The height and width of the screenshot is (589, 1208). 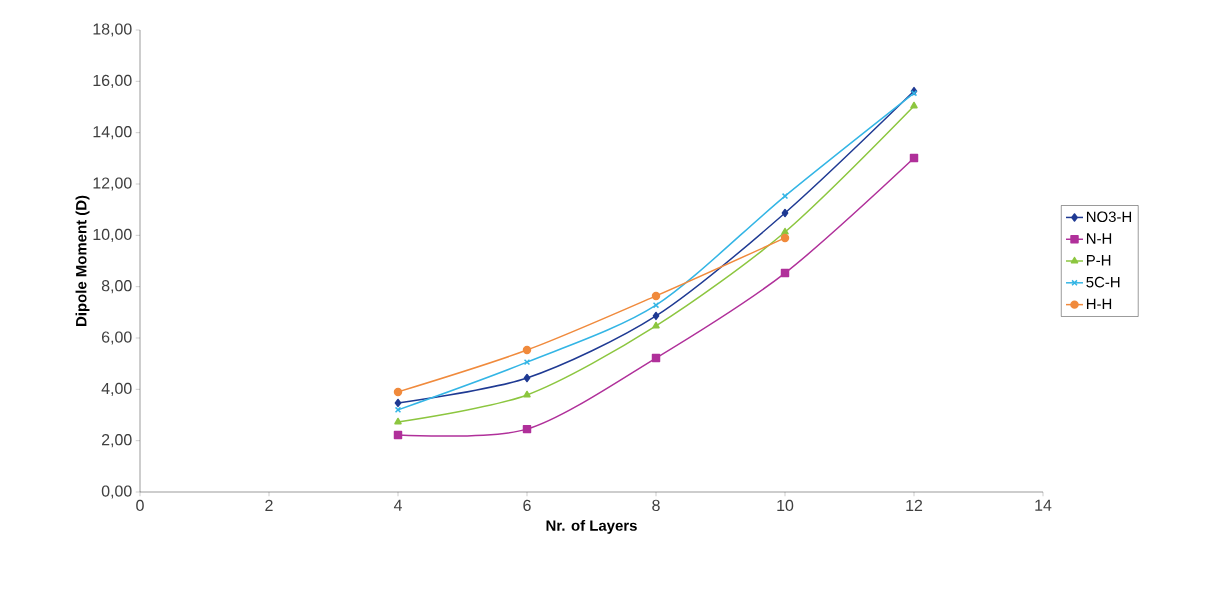 I want to click on y-tick-label: 8,00, so click(x=116, y=287).